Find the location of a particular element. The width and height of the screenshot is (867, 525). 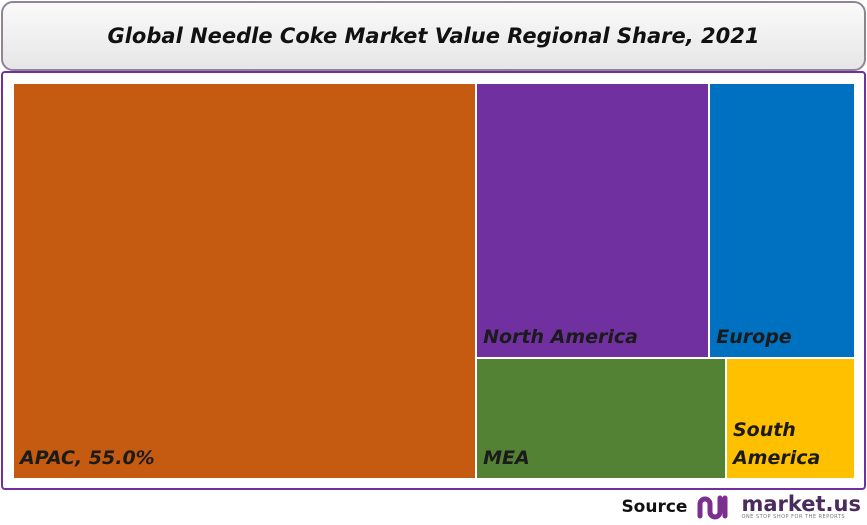

brand: market.us ONE STOP SHOP FOR THE REPORTS is located at coordinates (801, 507).